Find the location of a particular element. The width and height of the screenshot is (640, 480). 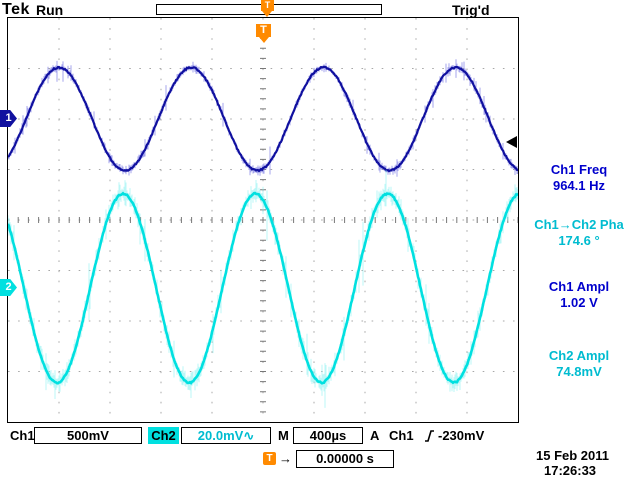

measurement-value: 964.1 Hz is located at coordinates (579, 185).